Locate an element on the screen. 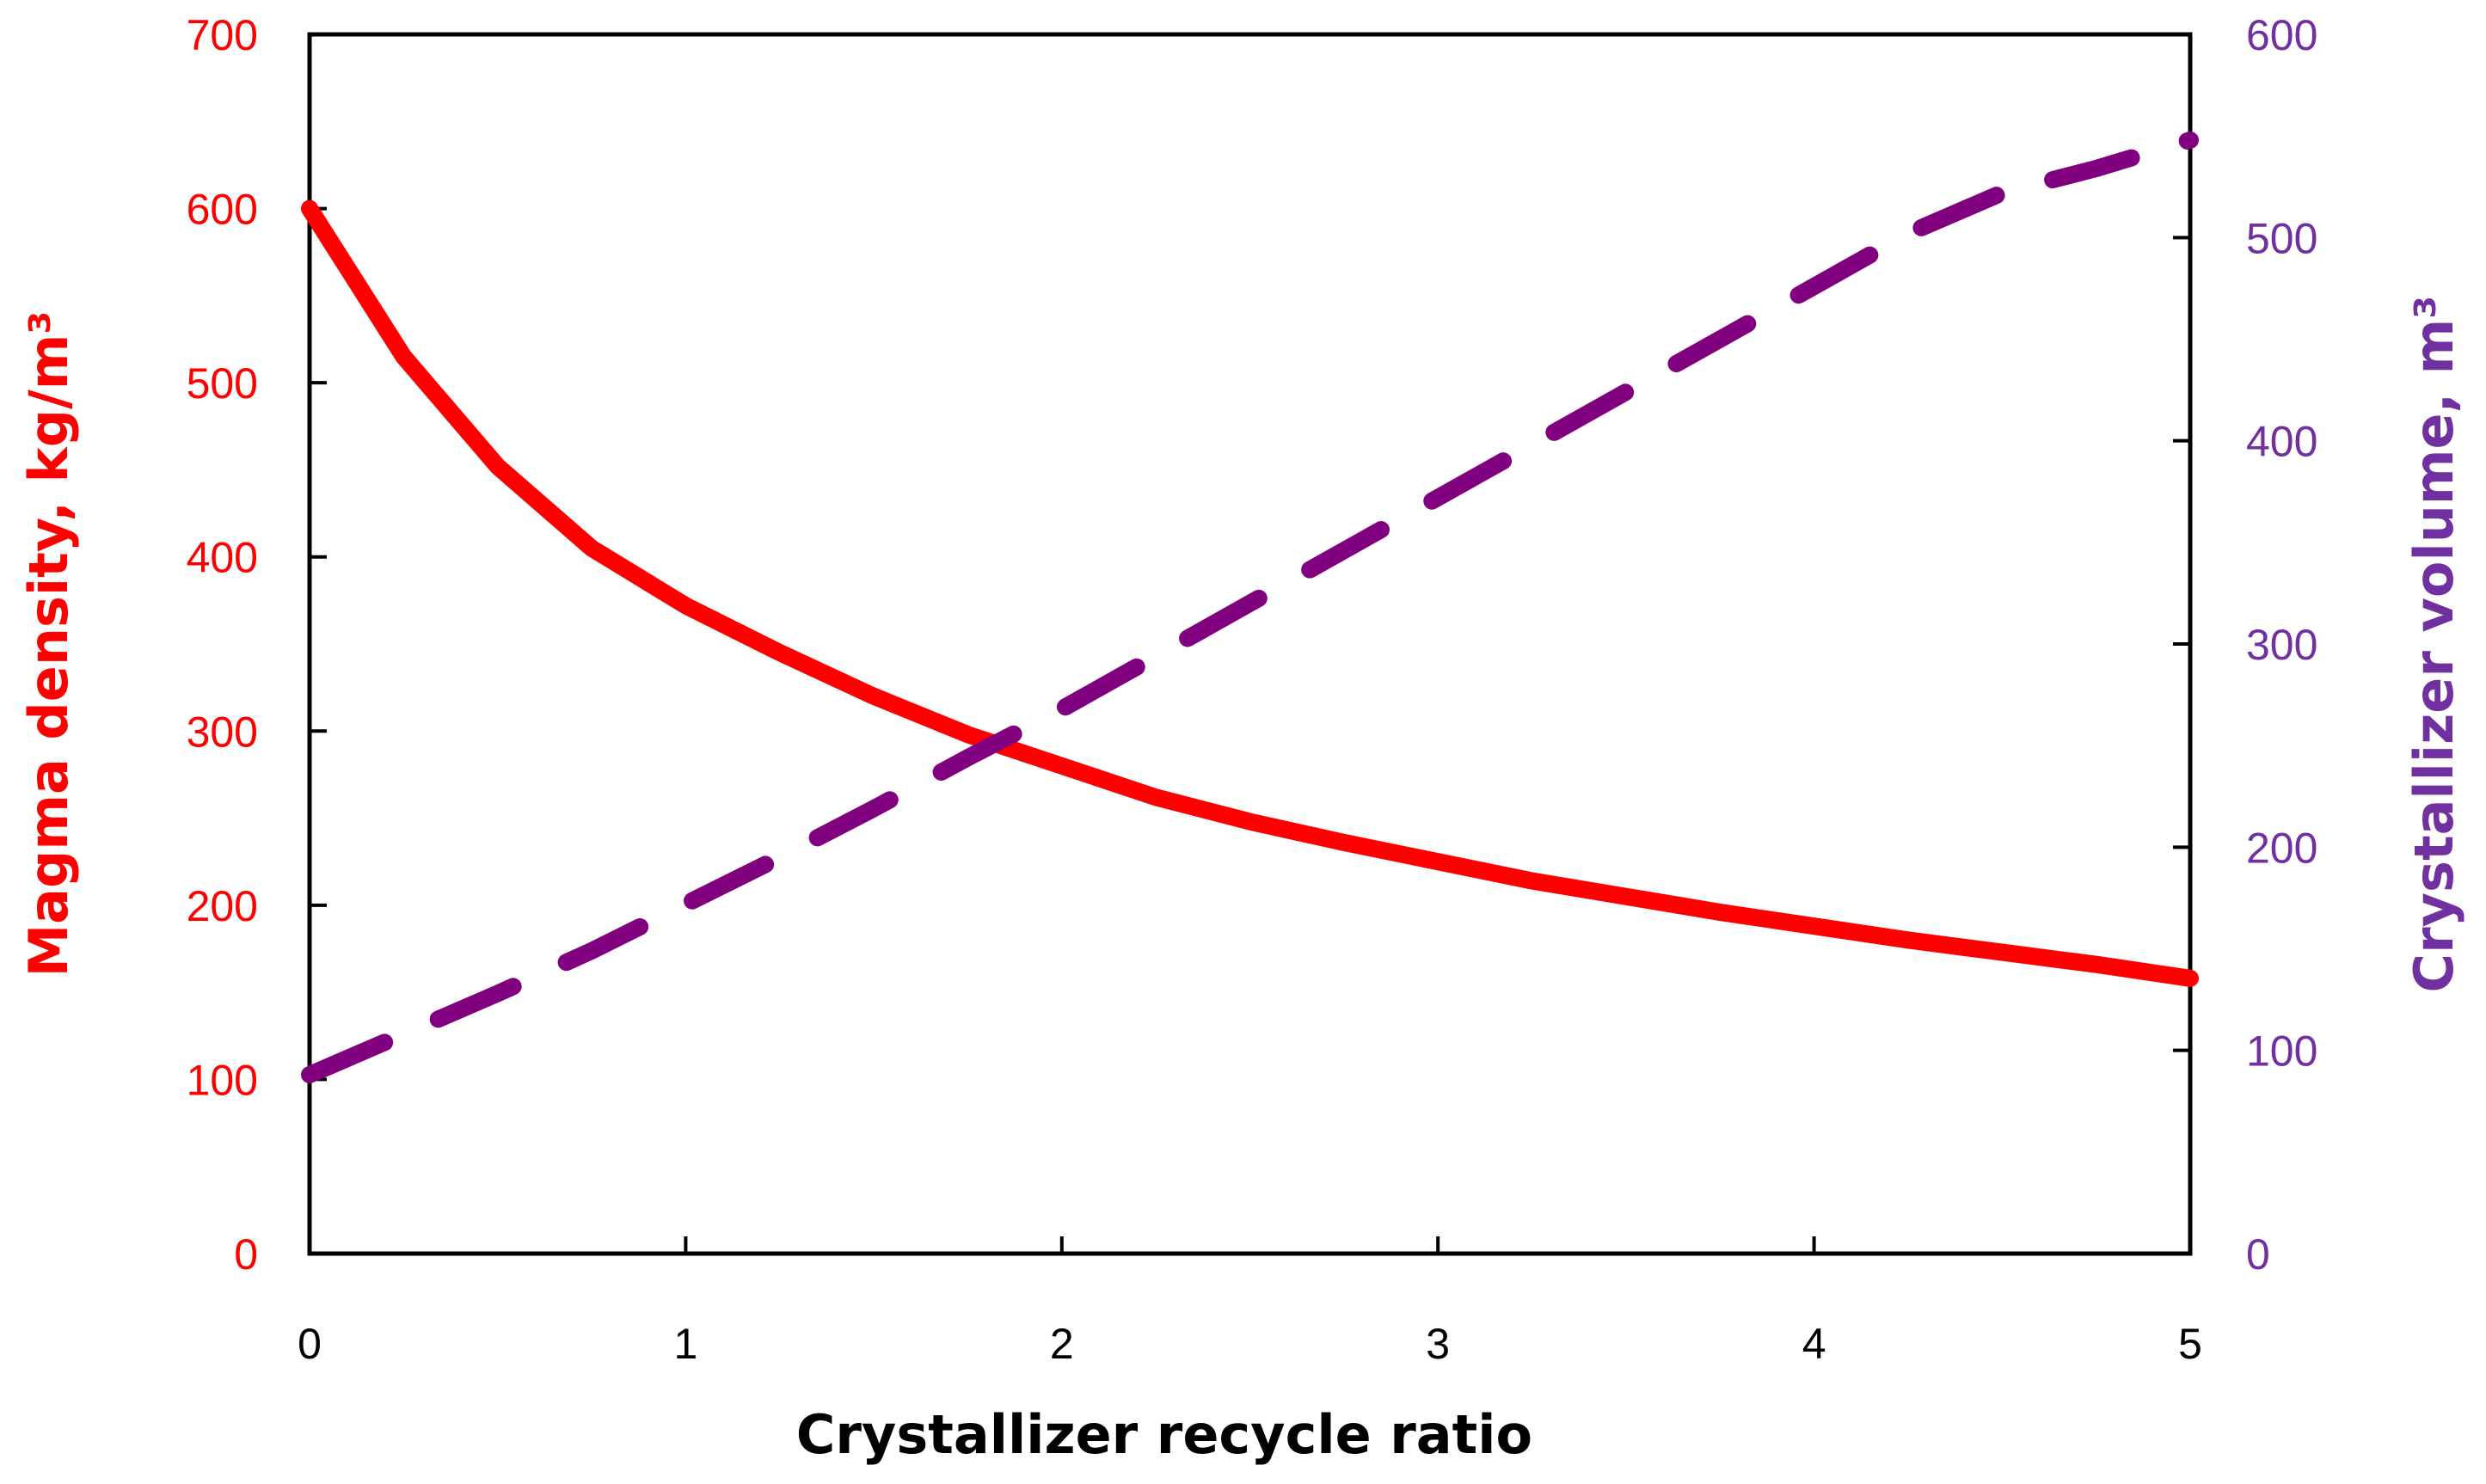 The width and height of the screenshot is (2486, 1484). right-axis-title: Crystallizer volume, m³ is located at coordinates (2434, 644).